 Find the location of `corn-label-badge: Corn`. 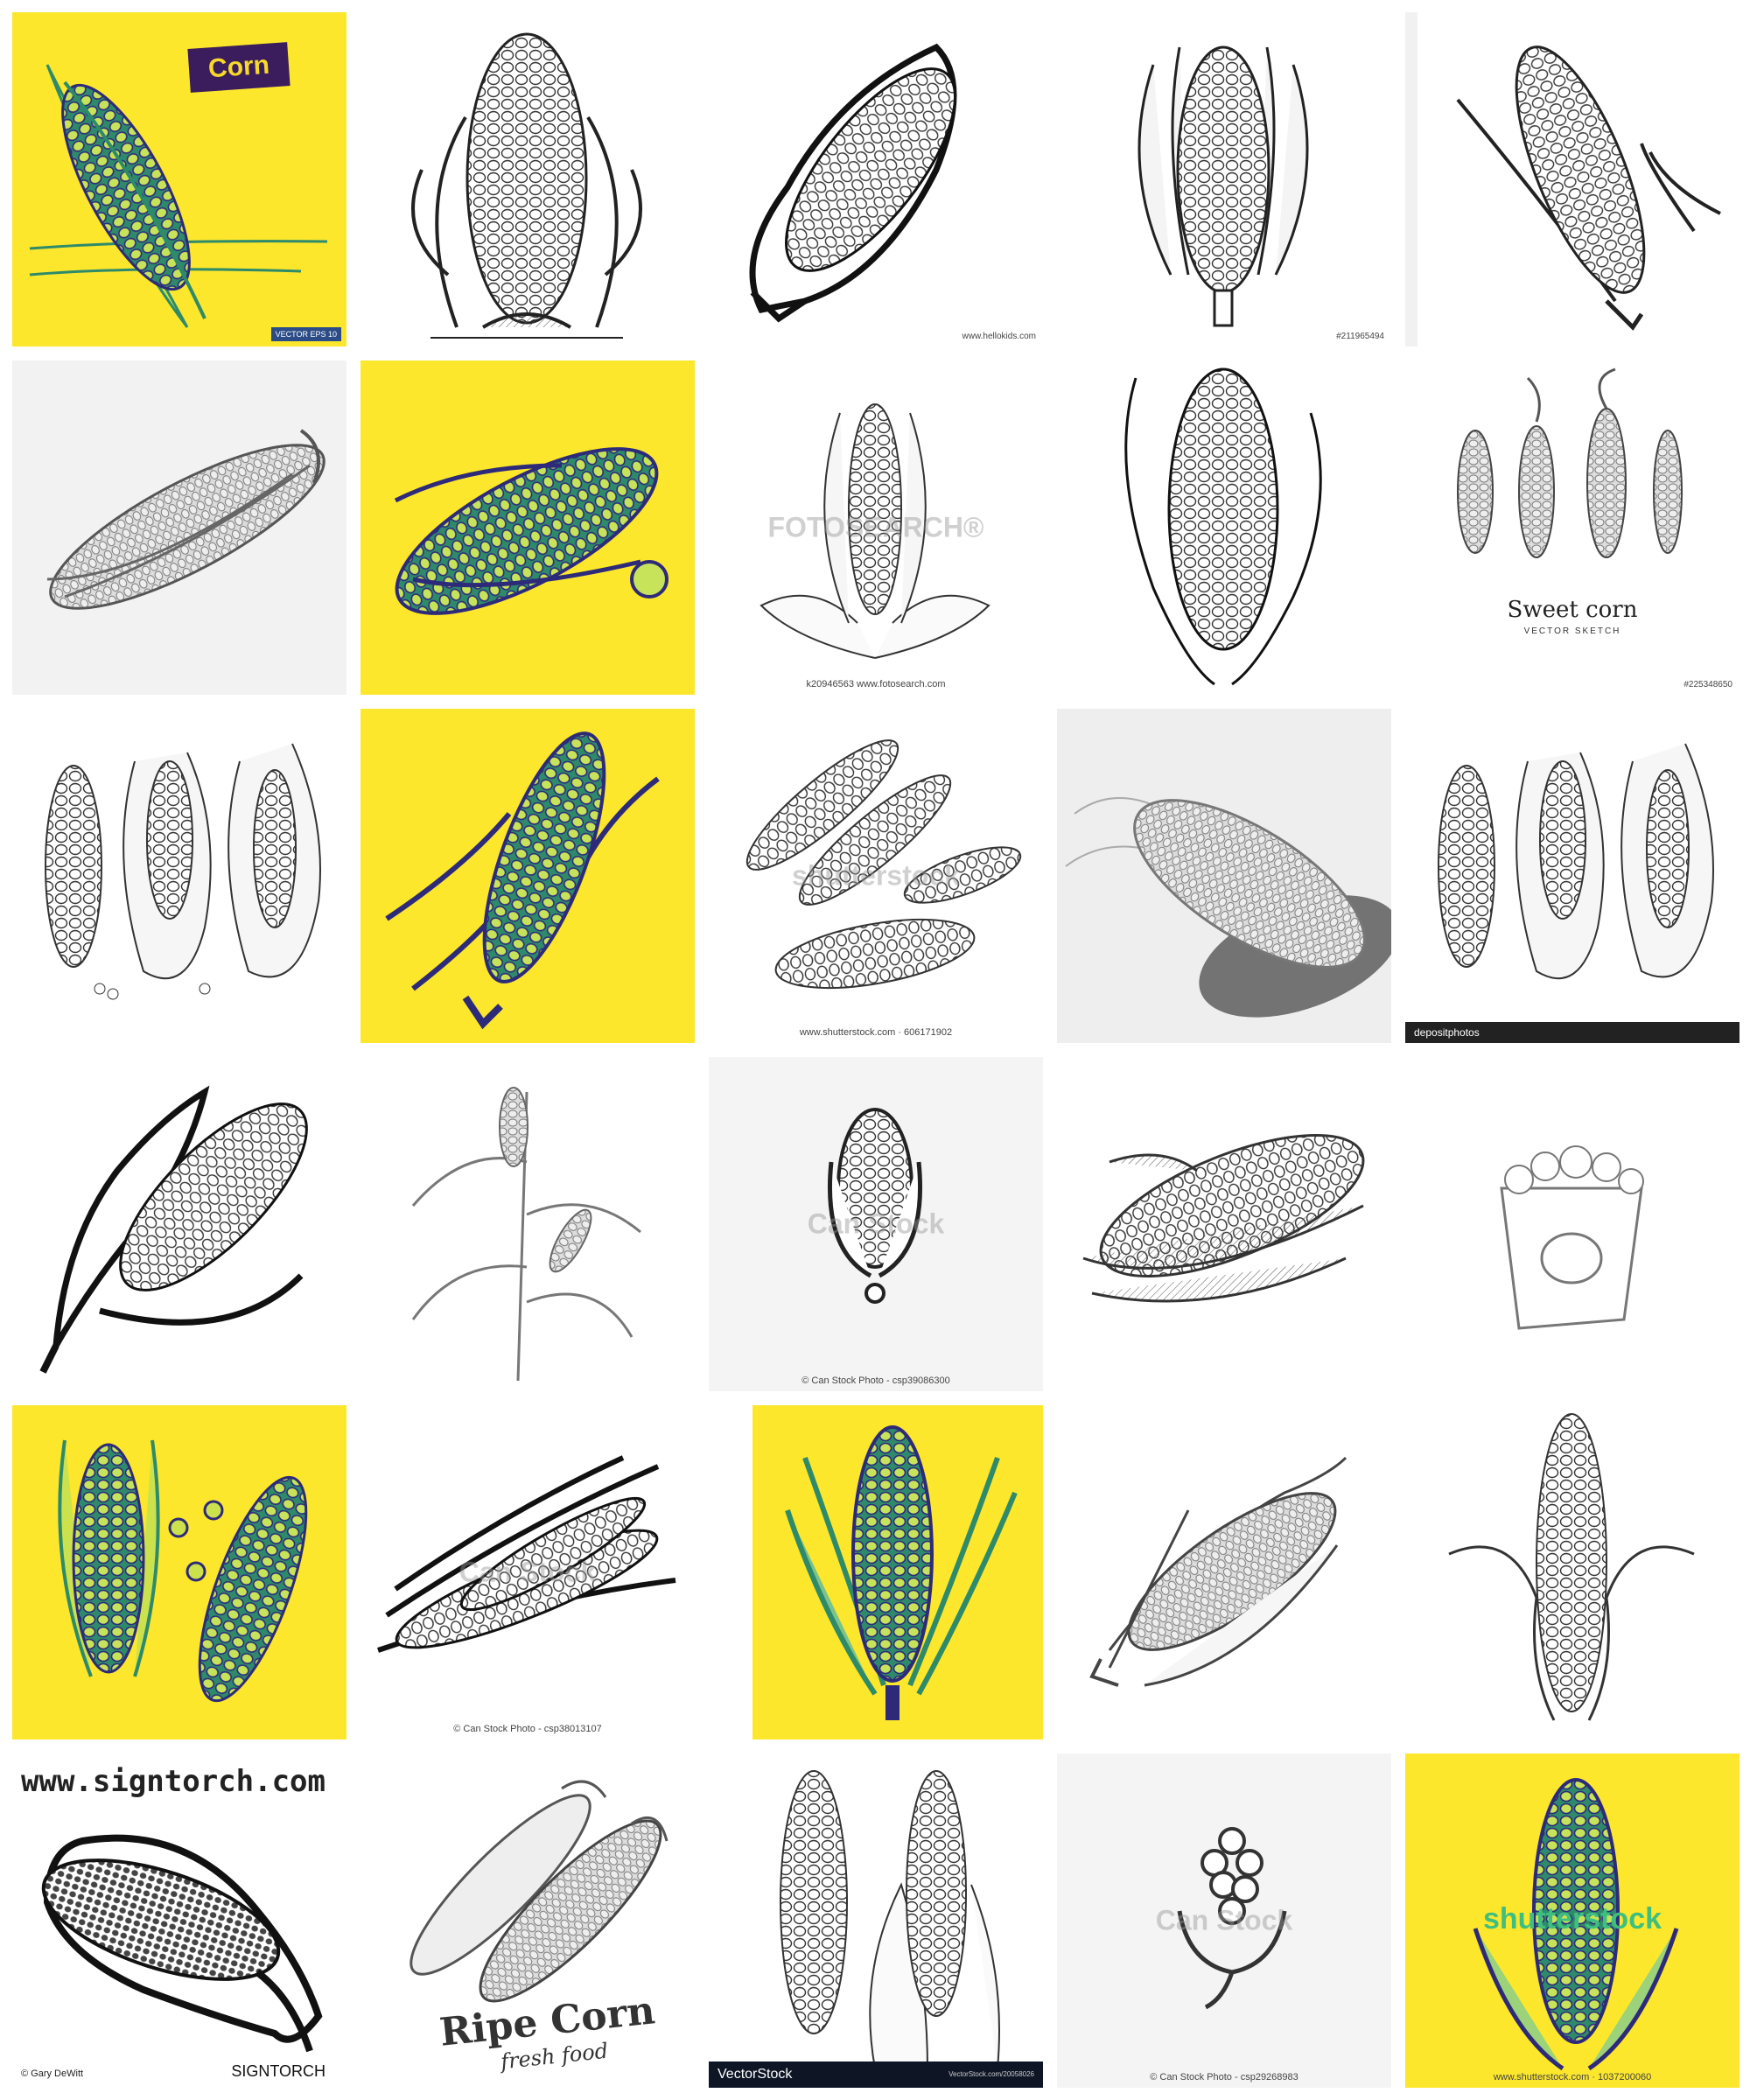

corn-label-badge: Corn is located at coordinates (238, 67).